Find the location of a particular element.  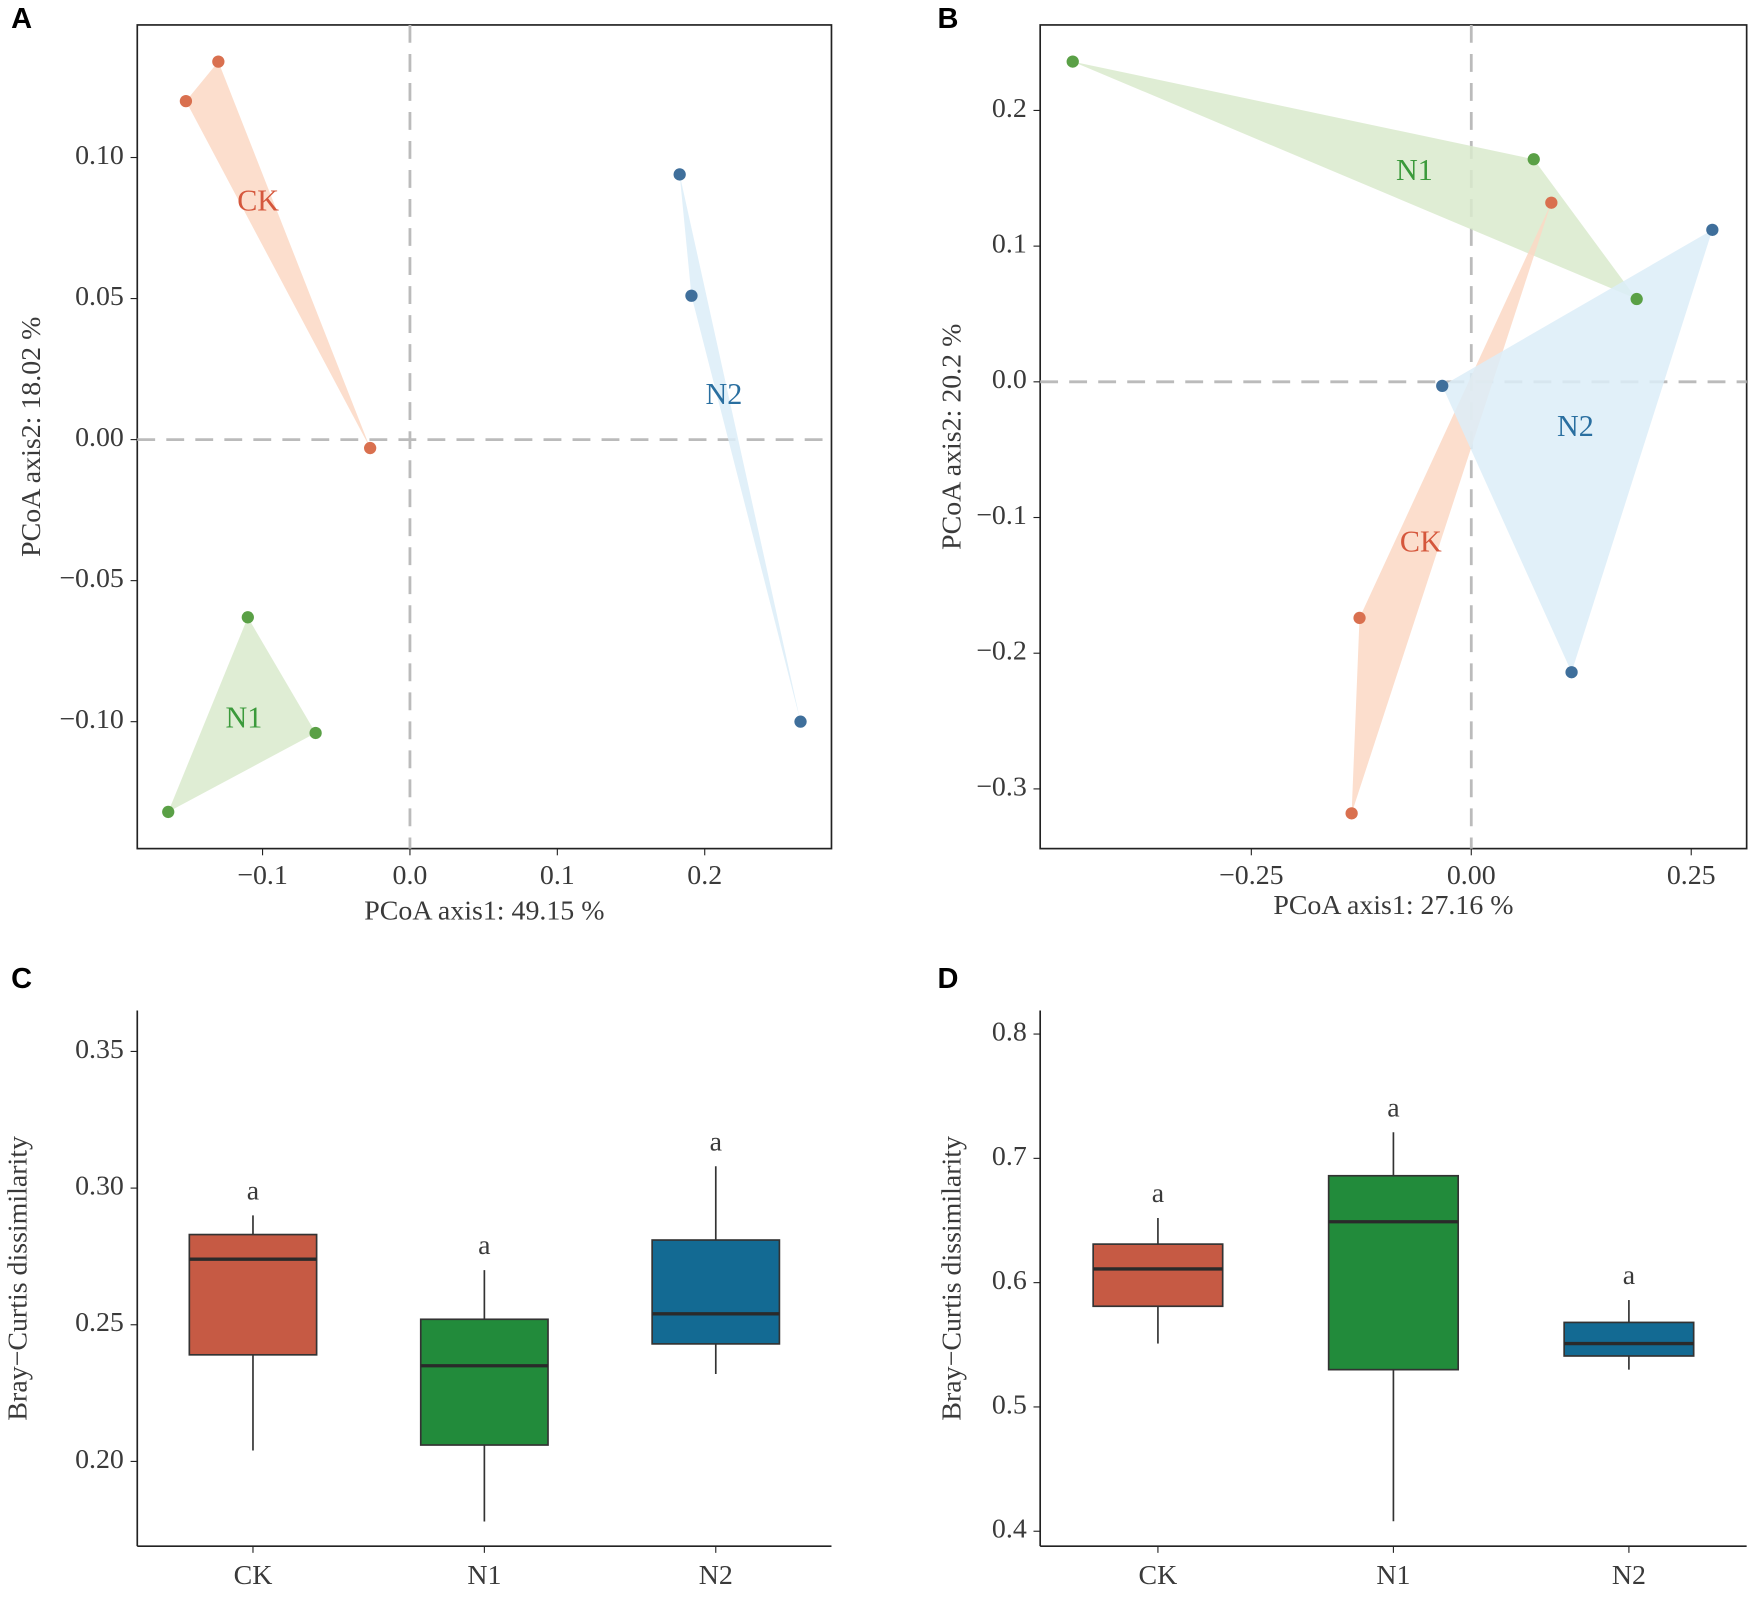

x-tick-label: −0.1 is located at coordinates (262, 875).